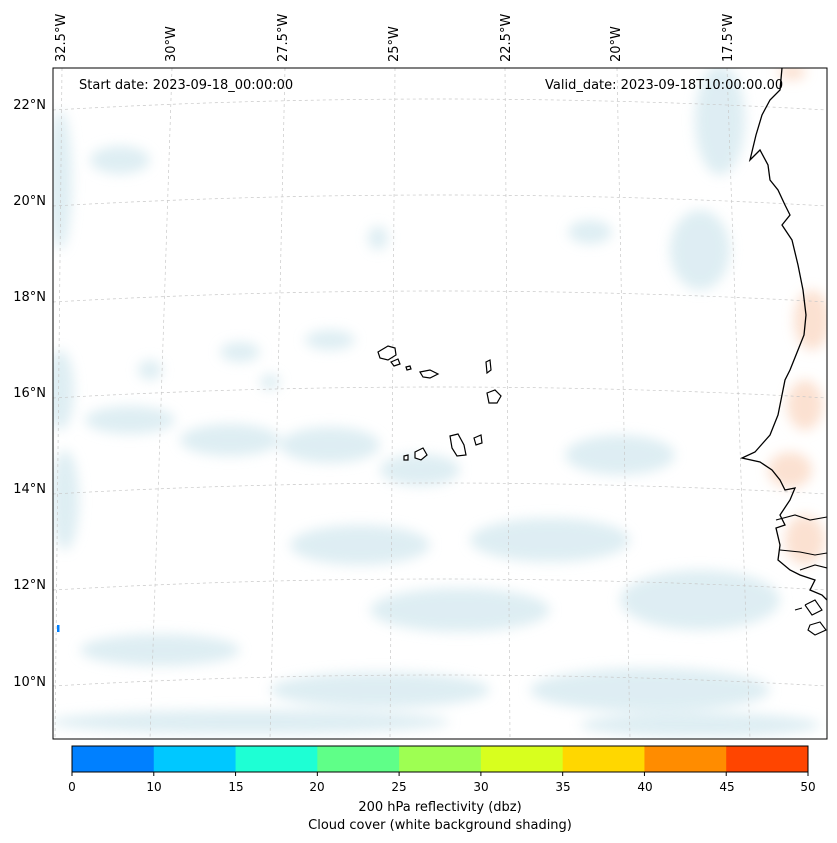 The height and width of the screenshot is (843, 837). What do you see at coordinates (440, 807) in the screenshot?
I see `colorbar-label-reflectivity: 200 hPa reflectivity (dbz)` at bounding box center [440, 807].